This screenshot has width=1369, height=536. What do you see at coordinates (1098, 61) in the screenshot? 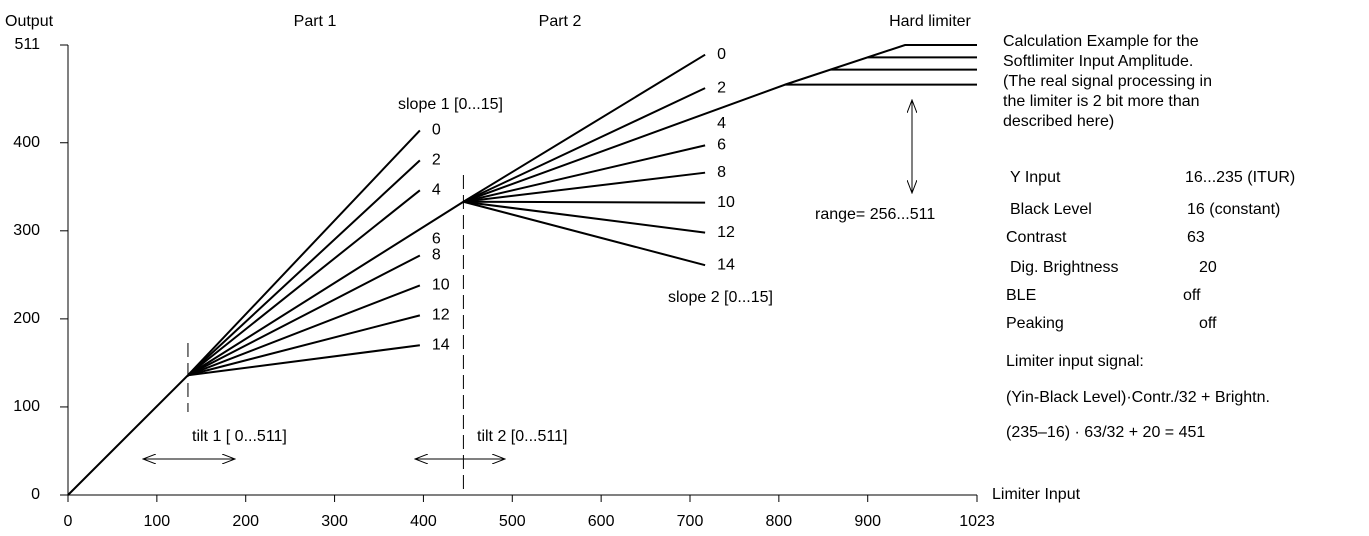
I see `note-line: Softlimiter Input Amplitude.` at bounding box center [1098, 61].